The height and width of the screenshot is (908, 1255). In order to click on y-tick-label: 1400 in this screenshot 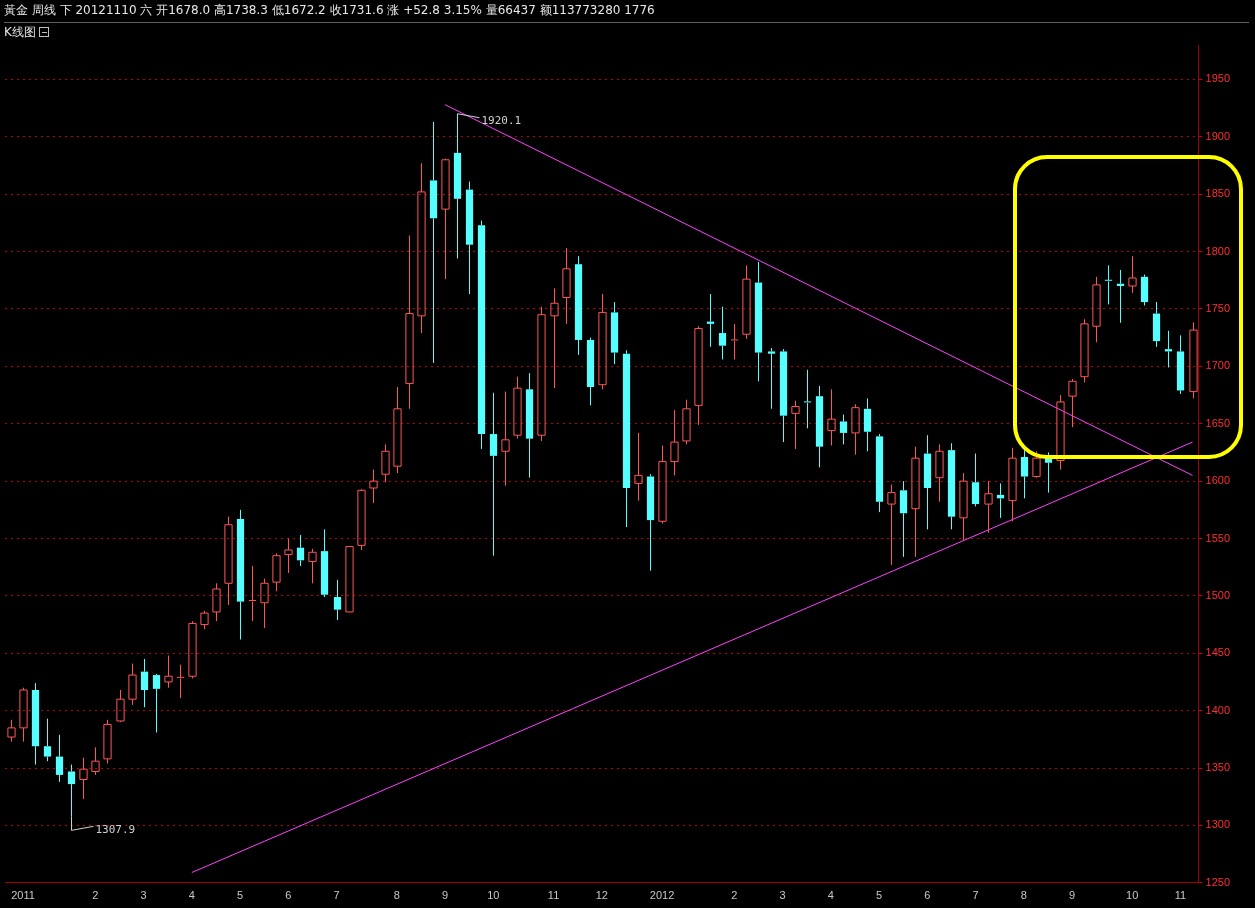, I will do `click(1218, 709)`.